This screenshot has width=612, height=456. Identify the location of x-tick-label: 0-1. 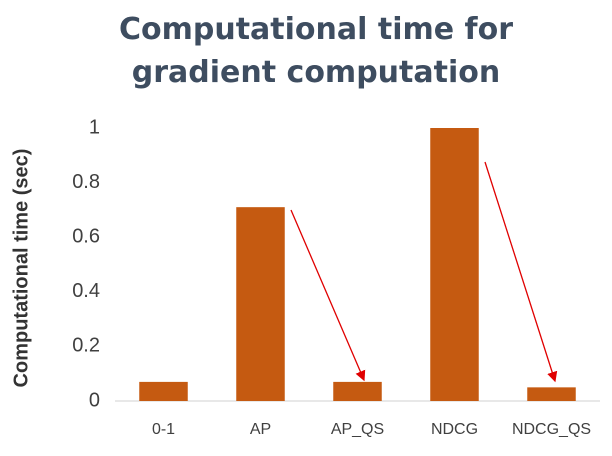
(163, 429).